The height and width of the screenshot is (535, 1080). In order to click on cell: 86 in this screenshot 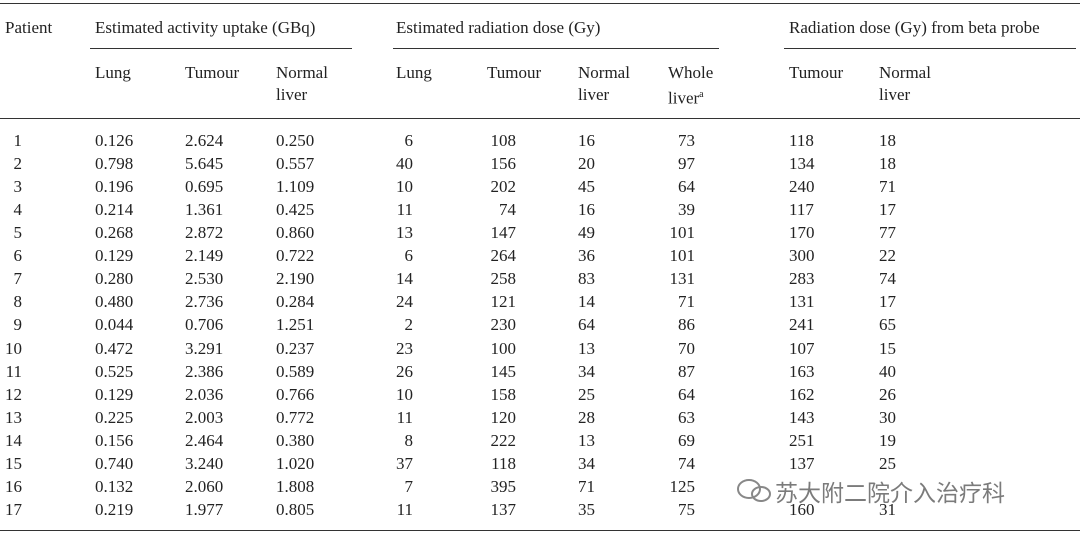, I will do `click(686, 325)`.